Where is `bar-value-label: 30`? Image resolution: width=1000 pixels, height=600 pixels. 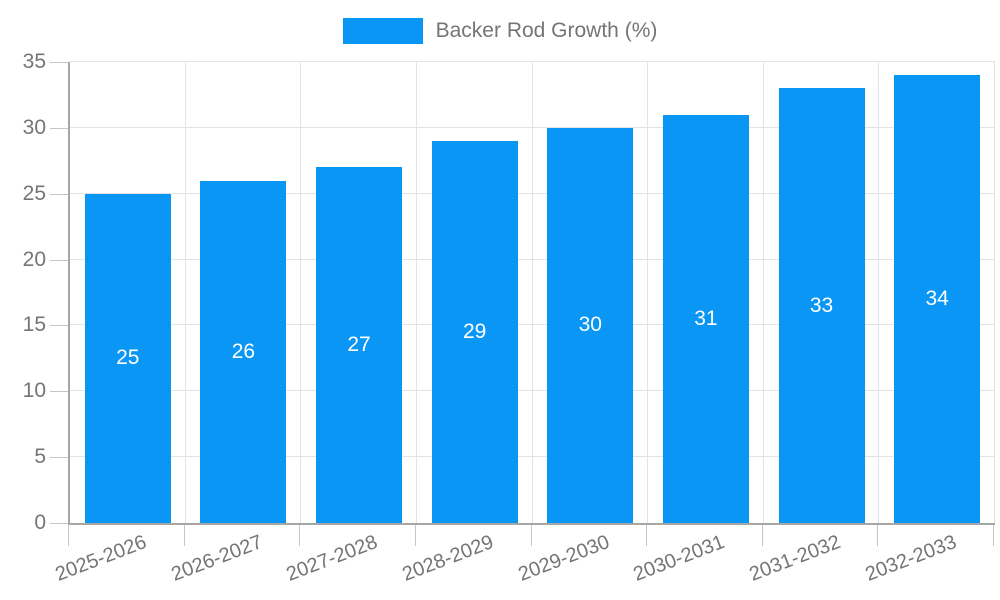 bar-value-label: 30 is located at coordinates (590, 325).